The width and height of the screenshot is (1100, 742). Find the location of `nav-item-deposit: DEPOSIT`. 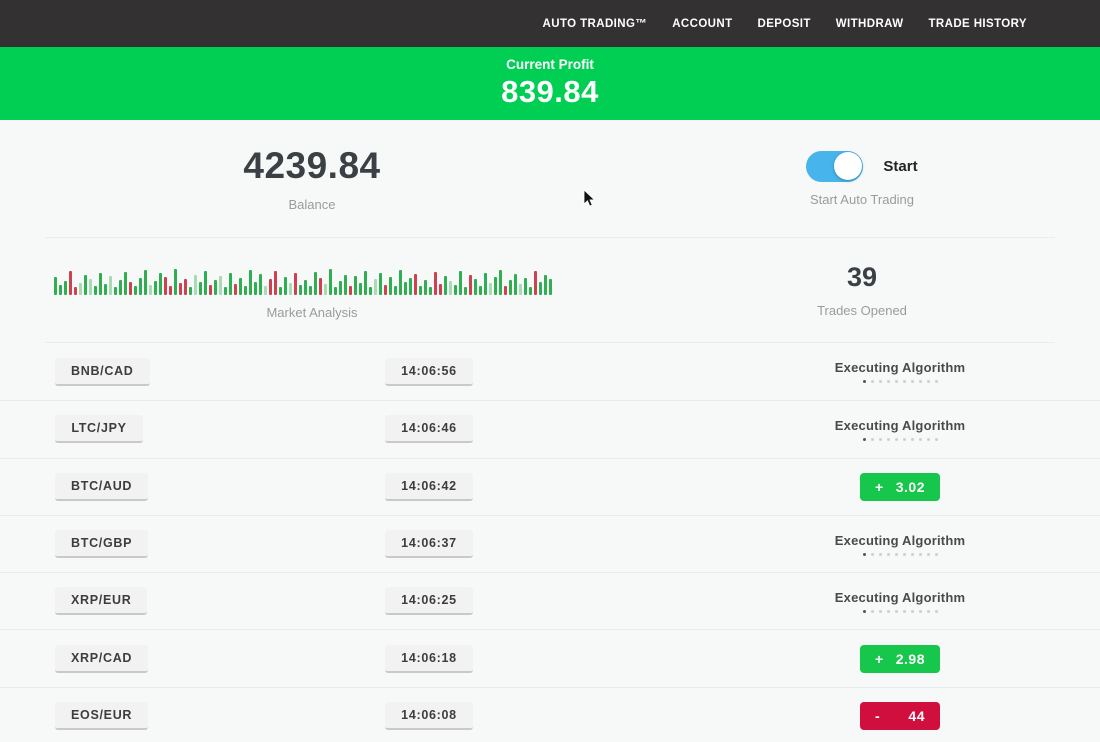

nav-item-deposit: DEPOSIT is located at coordinates (784, 23).